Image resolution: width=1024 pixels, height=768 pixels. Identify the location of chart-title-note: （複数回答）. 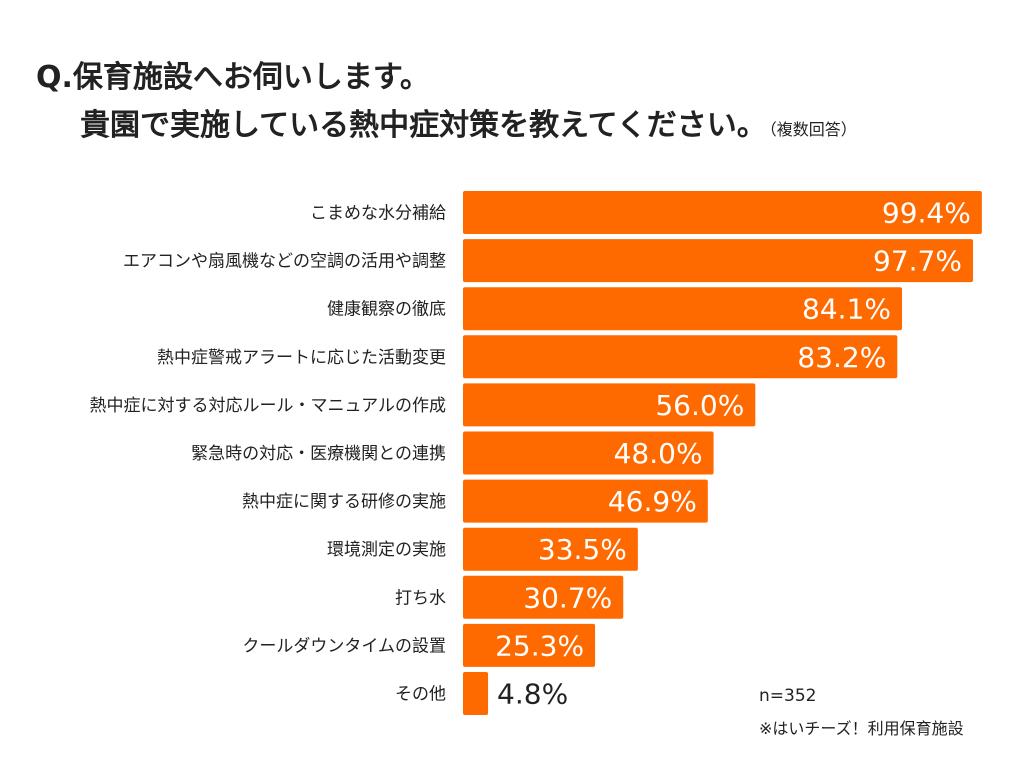
(812, 129).